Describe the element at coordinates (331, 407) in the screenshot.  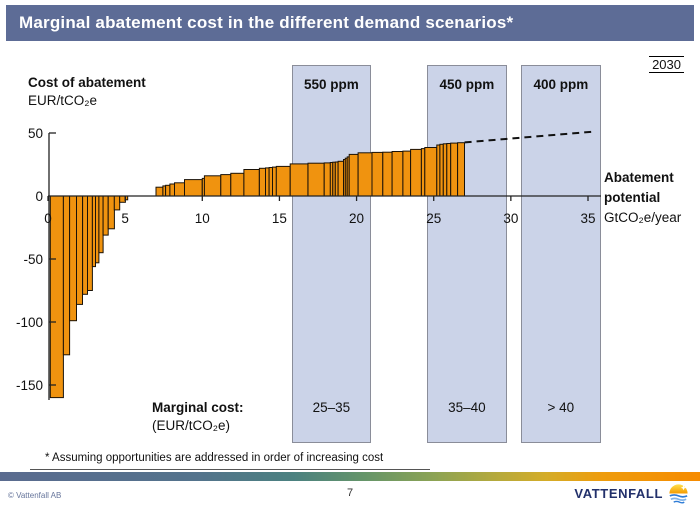
I see `band-marginal-cost: 25–35` at that location.